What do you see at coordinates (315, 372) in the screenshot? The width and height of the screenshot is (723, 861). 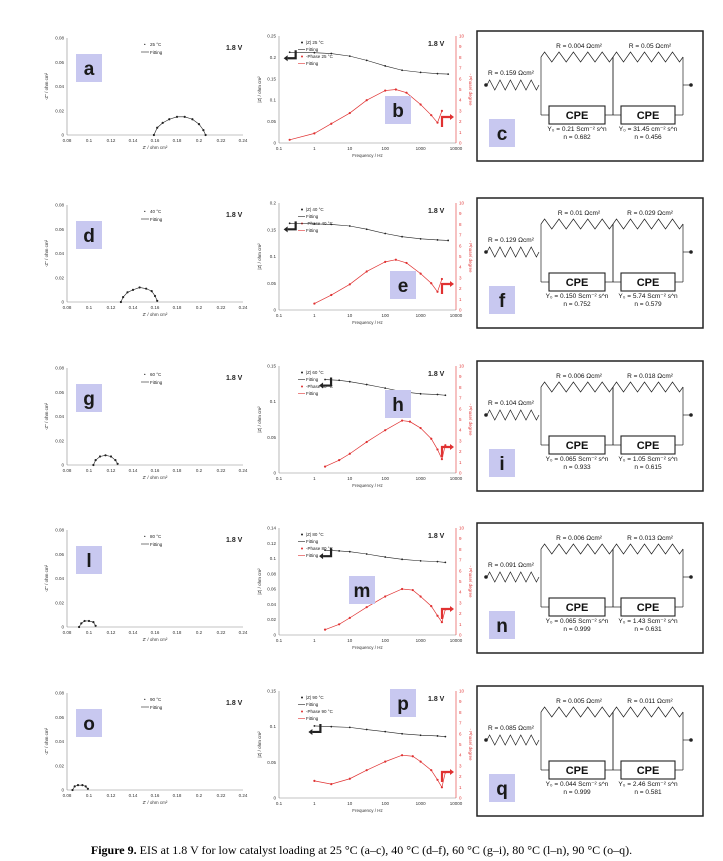 I see `legend-entry: |Z| 60 °C` at bounding box center [315, 372].